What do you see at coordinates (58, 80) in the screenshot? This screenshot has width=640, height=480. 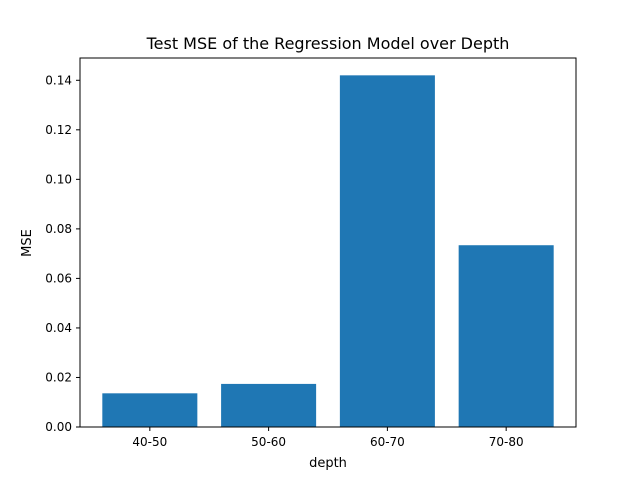 I see `y-tick-label: 0.14` at bounding box center [58, 80].